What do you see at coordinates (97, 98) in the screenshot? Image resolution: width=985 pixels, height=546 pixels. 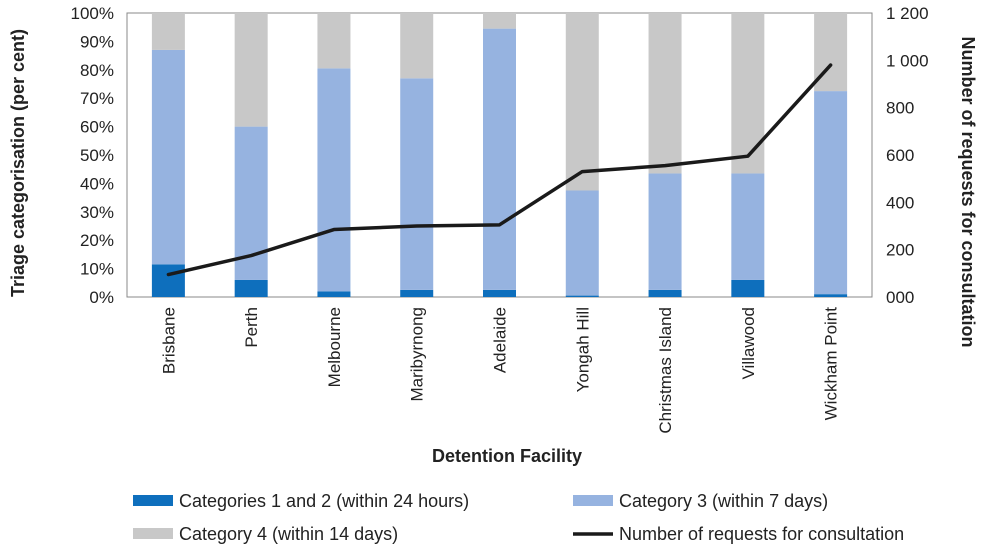 I see `y-tick-label: 70%` at bounding box center [97, 98].